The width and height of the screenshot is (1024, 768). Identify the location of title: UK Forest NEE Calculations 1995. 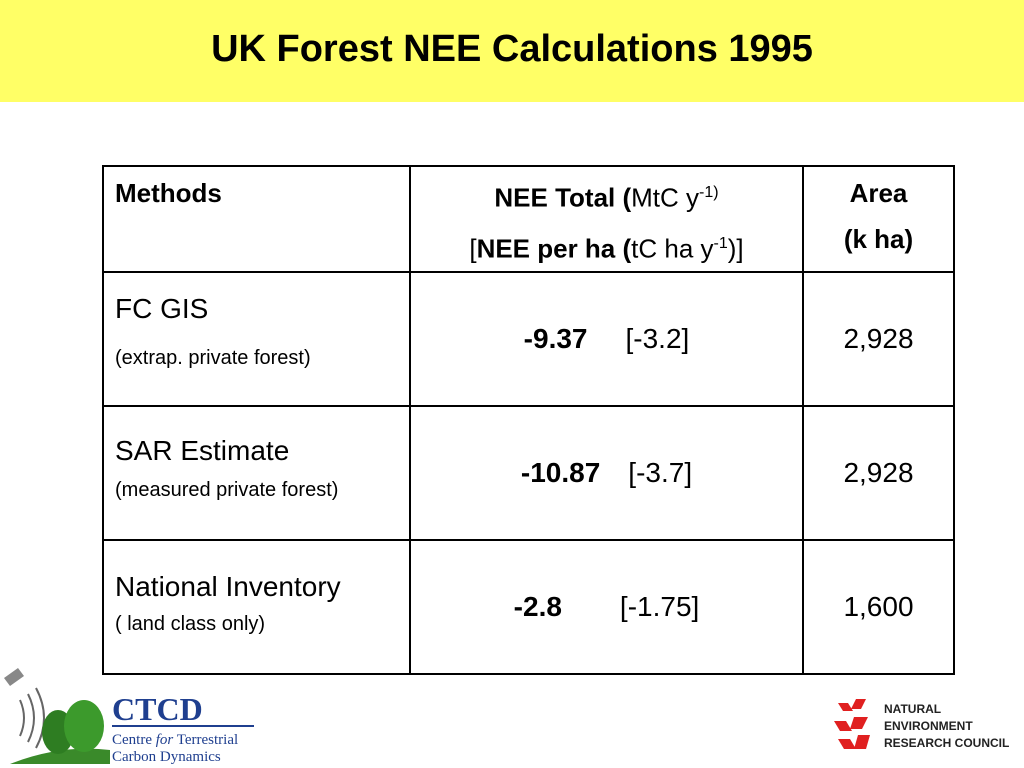
(512, 49).